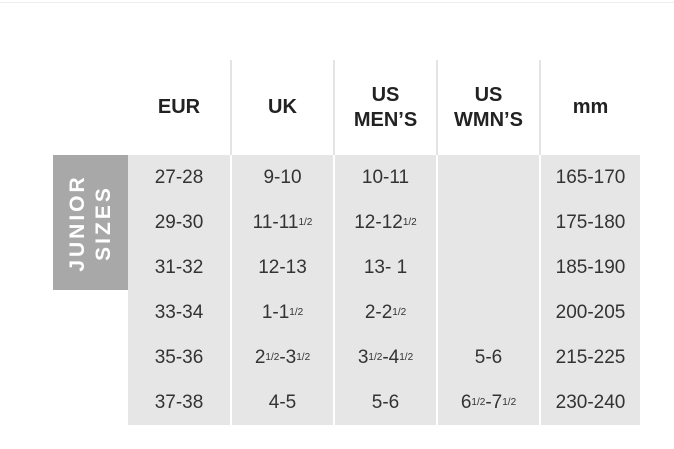  I want to click on header-line: WMN’S, so click(488, 119).